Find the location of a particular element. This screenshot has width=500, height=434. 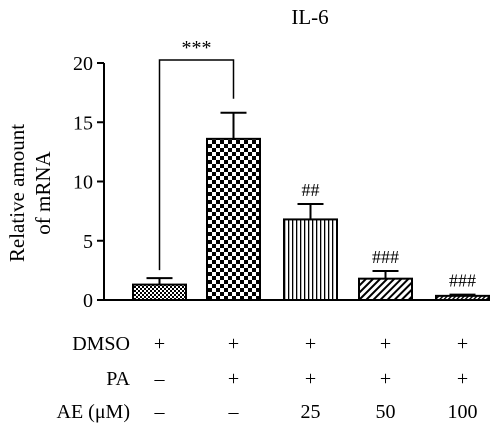

condition-label: AE (μM) is located at coordinates (94, 412).